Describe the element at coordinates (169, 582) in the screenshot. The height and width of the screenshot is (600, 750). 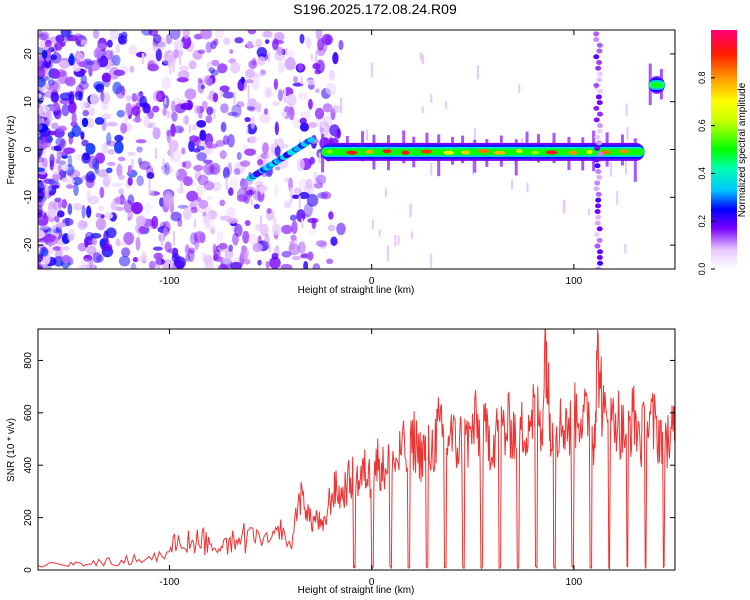
I see `snr-xtick-label: -100` at that location.